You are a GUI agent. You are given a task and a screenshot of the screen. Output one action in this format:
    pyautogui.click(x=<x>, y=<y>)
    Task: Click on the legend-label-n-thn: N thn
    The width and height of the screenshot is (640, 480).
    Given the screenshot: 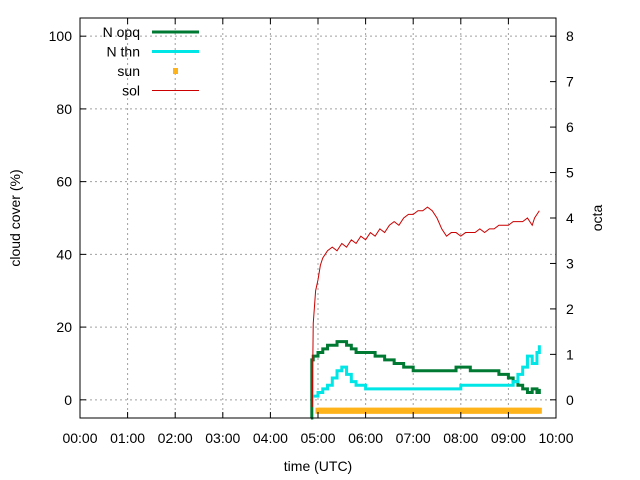 What is the action you would take?
    pyautogui.click(x=123, y=52)
    